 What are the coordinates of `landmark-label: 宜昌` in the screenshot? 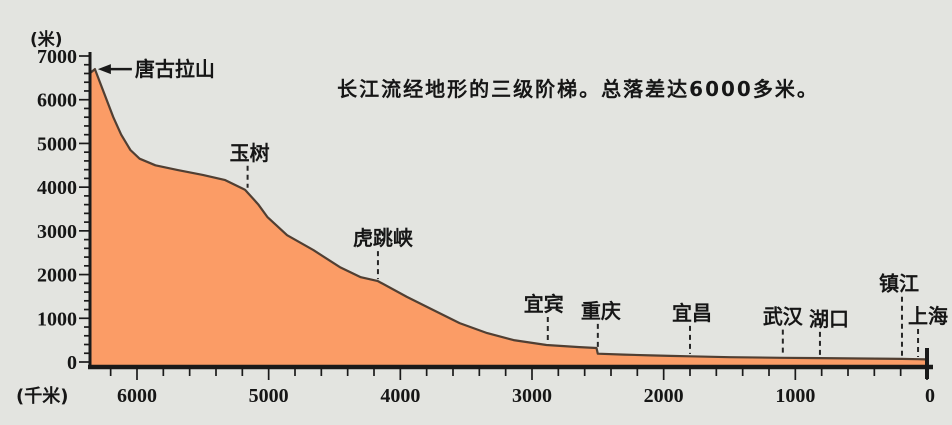 It's located at (692, 313).